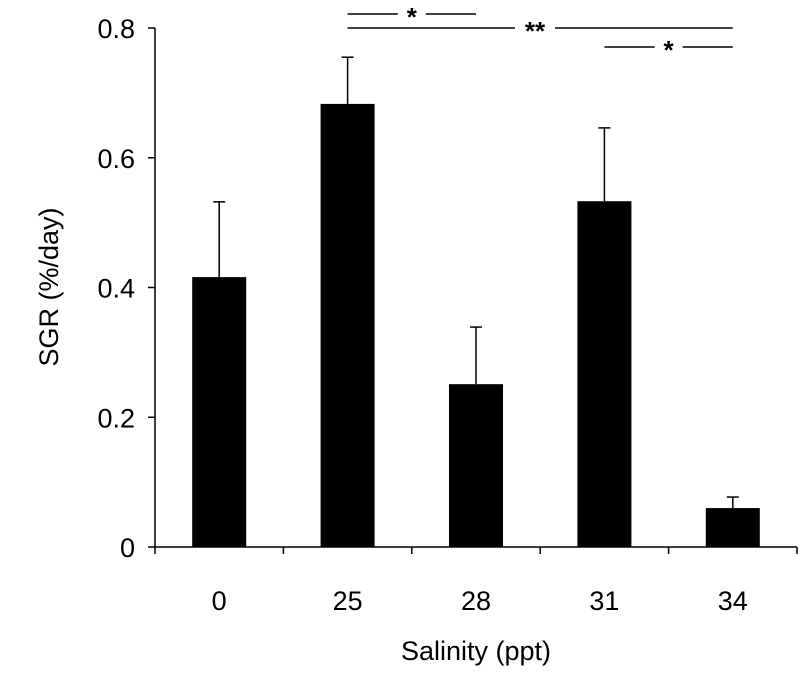  Describe the element at coordinates (116, 289) in the screenshot. I see `y-tick-label: 0.4` at that location.